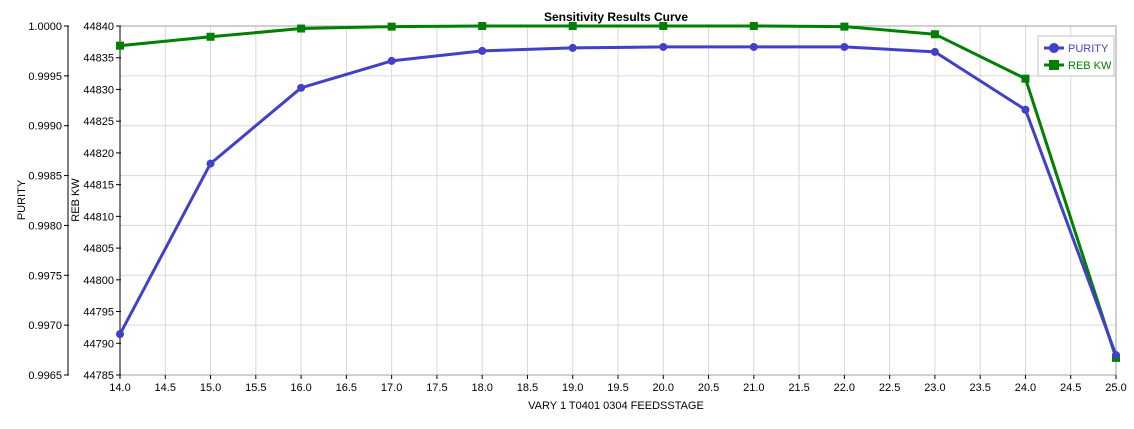  Describe the element at coordinates (45, 376) in the screenshot. I see `purity-tick-label: 0.9965` at that location.